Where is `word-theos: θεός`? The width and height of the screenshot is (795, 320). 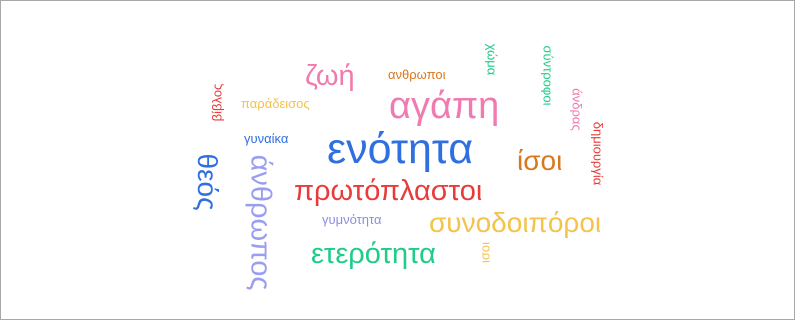
word-theos: θεός is located at coordinates (207, 182).